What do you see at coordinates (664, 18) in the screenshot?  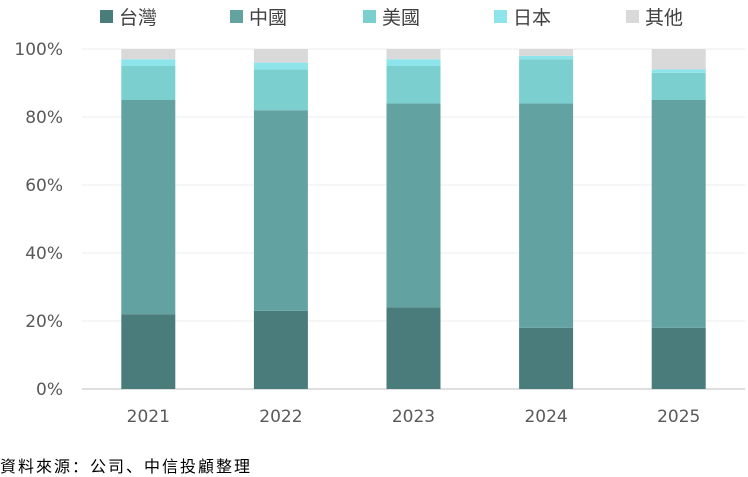 I see `legend-label-others: 其他` at bounding box center [664, 18].